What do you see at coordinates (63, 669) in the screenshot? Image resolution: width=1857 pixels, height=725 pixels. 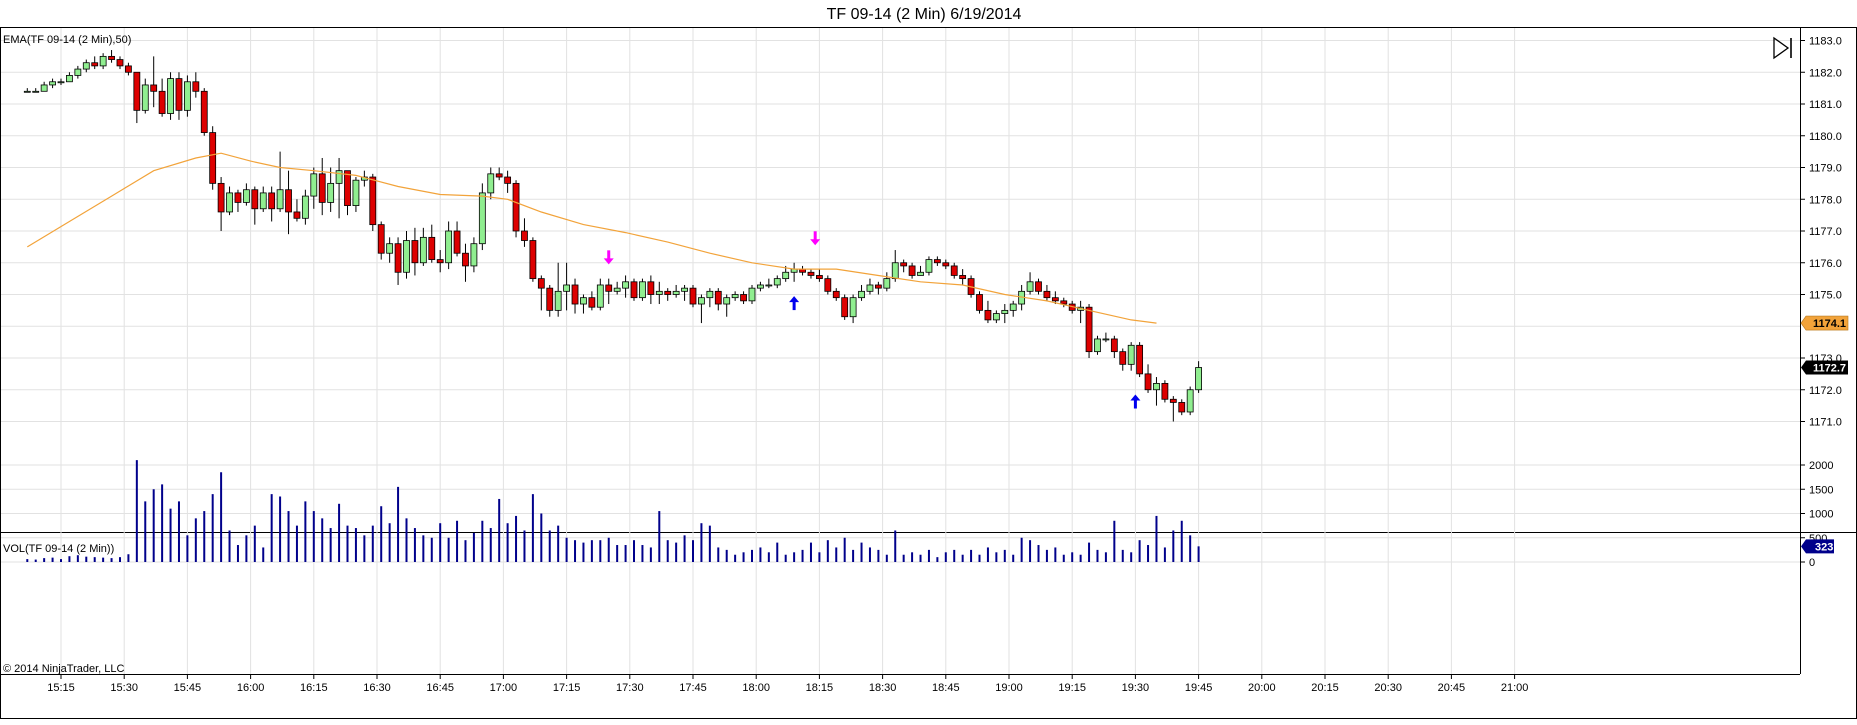 I see `copyright-text: © 2014 NinjaTrader, LLC` at bounding box center [63, 669].